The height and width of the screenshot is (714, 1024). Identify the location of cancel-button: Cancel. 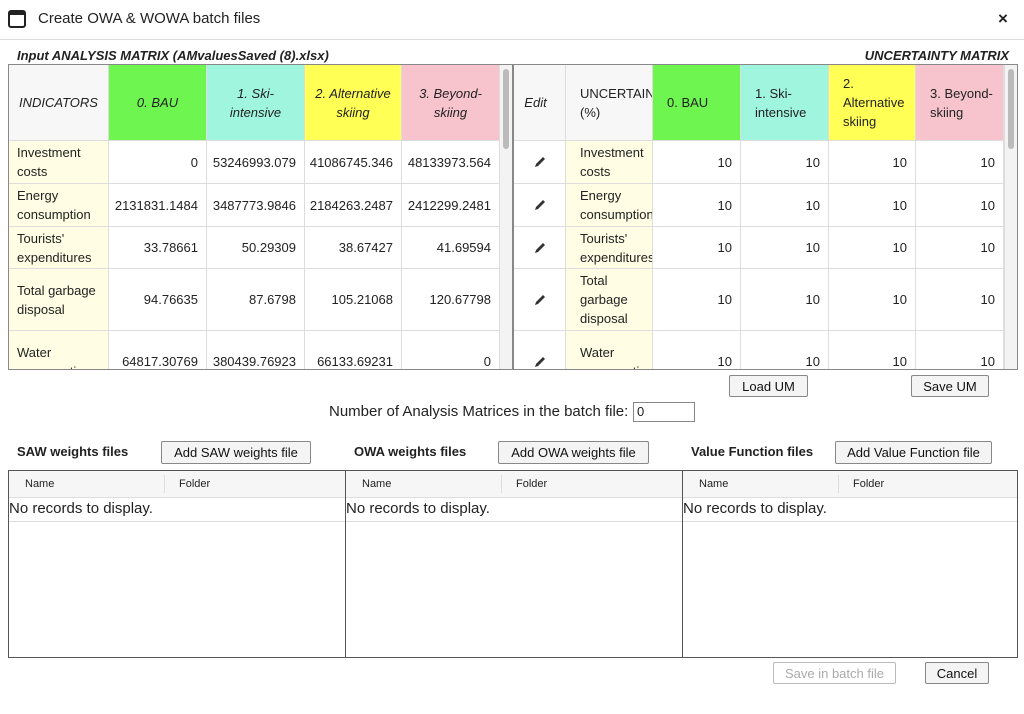
(957, 673).